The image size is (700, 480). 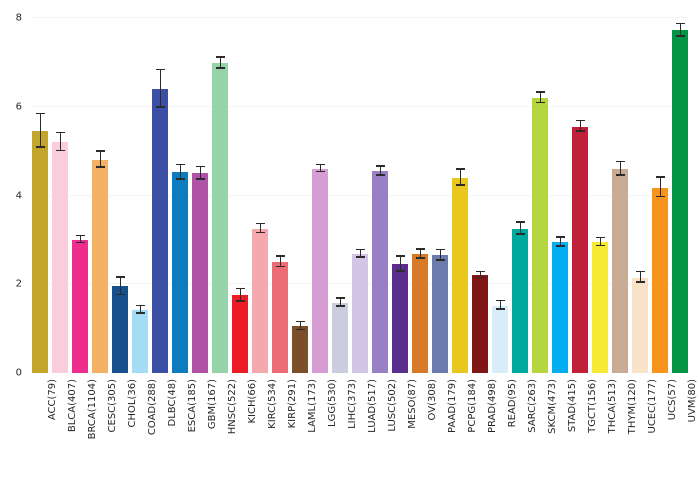 What do you see at coordinates (452, 406) in the screenshot?
I see `x-tick-label: PAAD(179)` at bounding box center [452, 406].